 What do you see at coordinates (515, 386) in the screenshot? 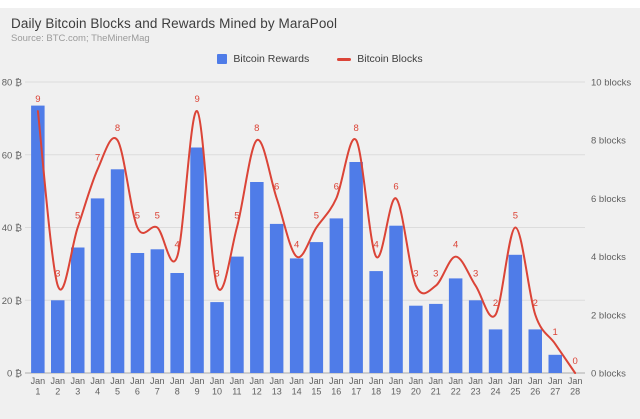
I see `x-axis-label: Jan 25` at bounding box center [515, 386].